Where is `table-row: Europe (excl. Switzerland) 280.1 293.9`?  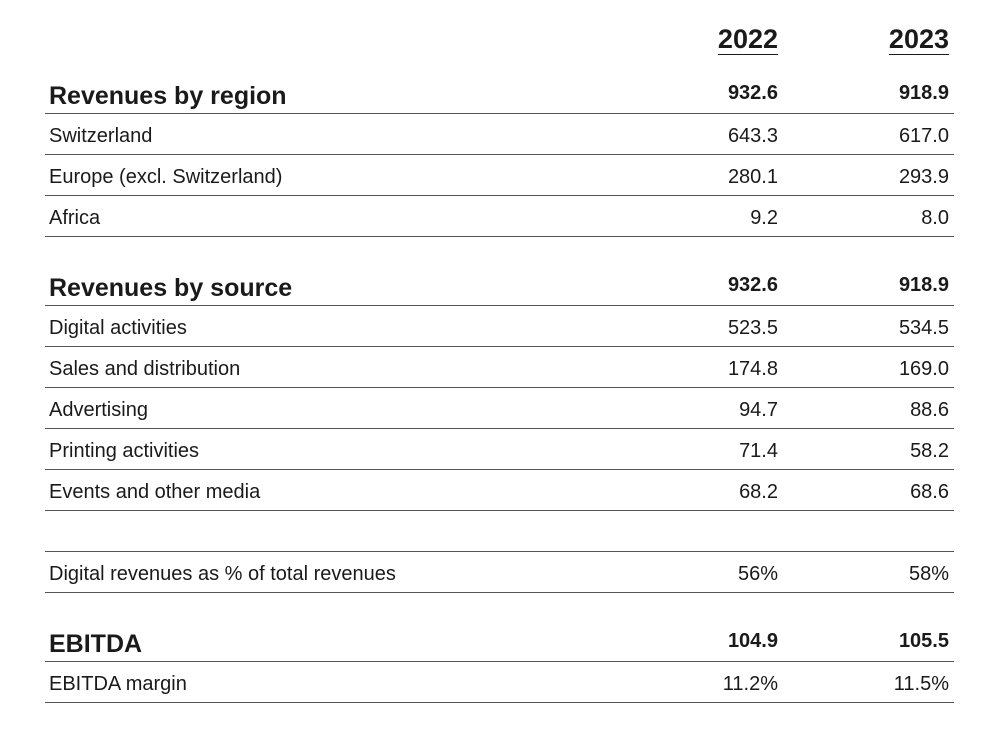
table-row: Europe (excl. Switzerland) 280.1 293.9 is located at coordinates (499, 175).